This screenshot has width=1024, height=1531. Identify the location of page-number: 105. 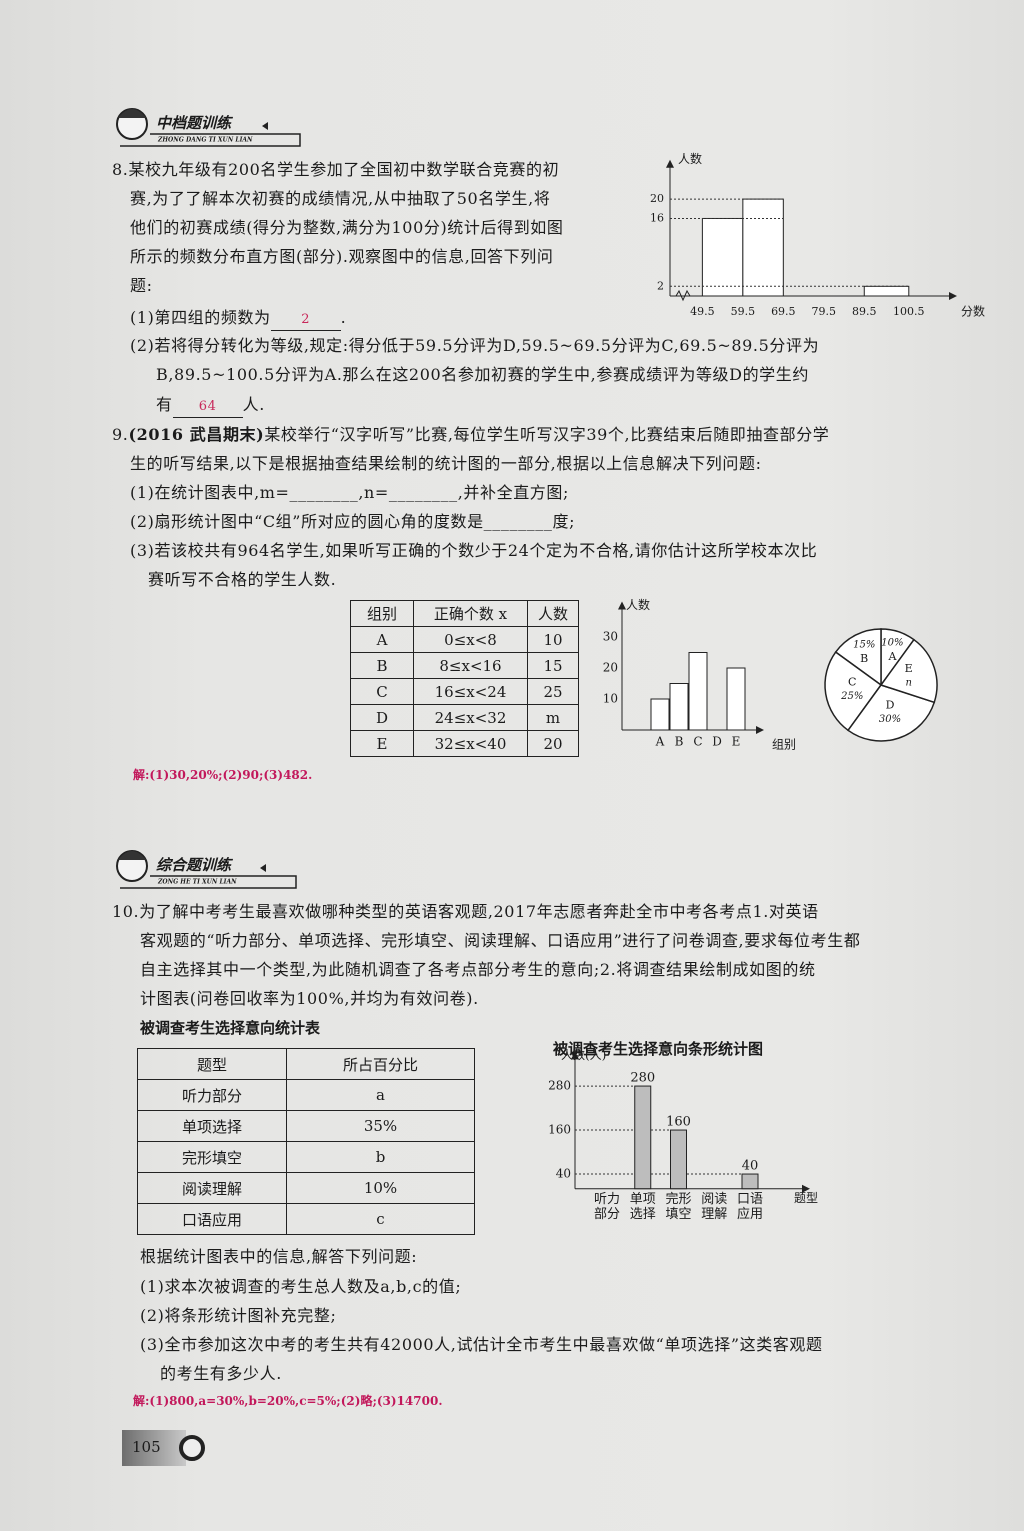
(146, 1447).